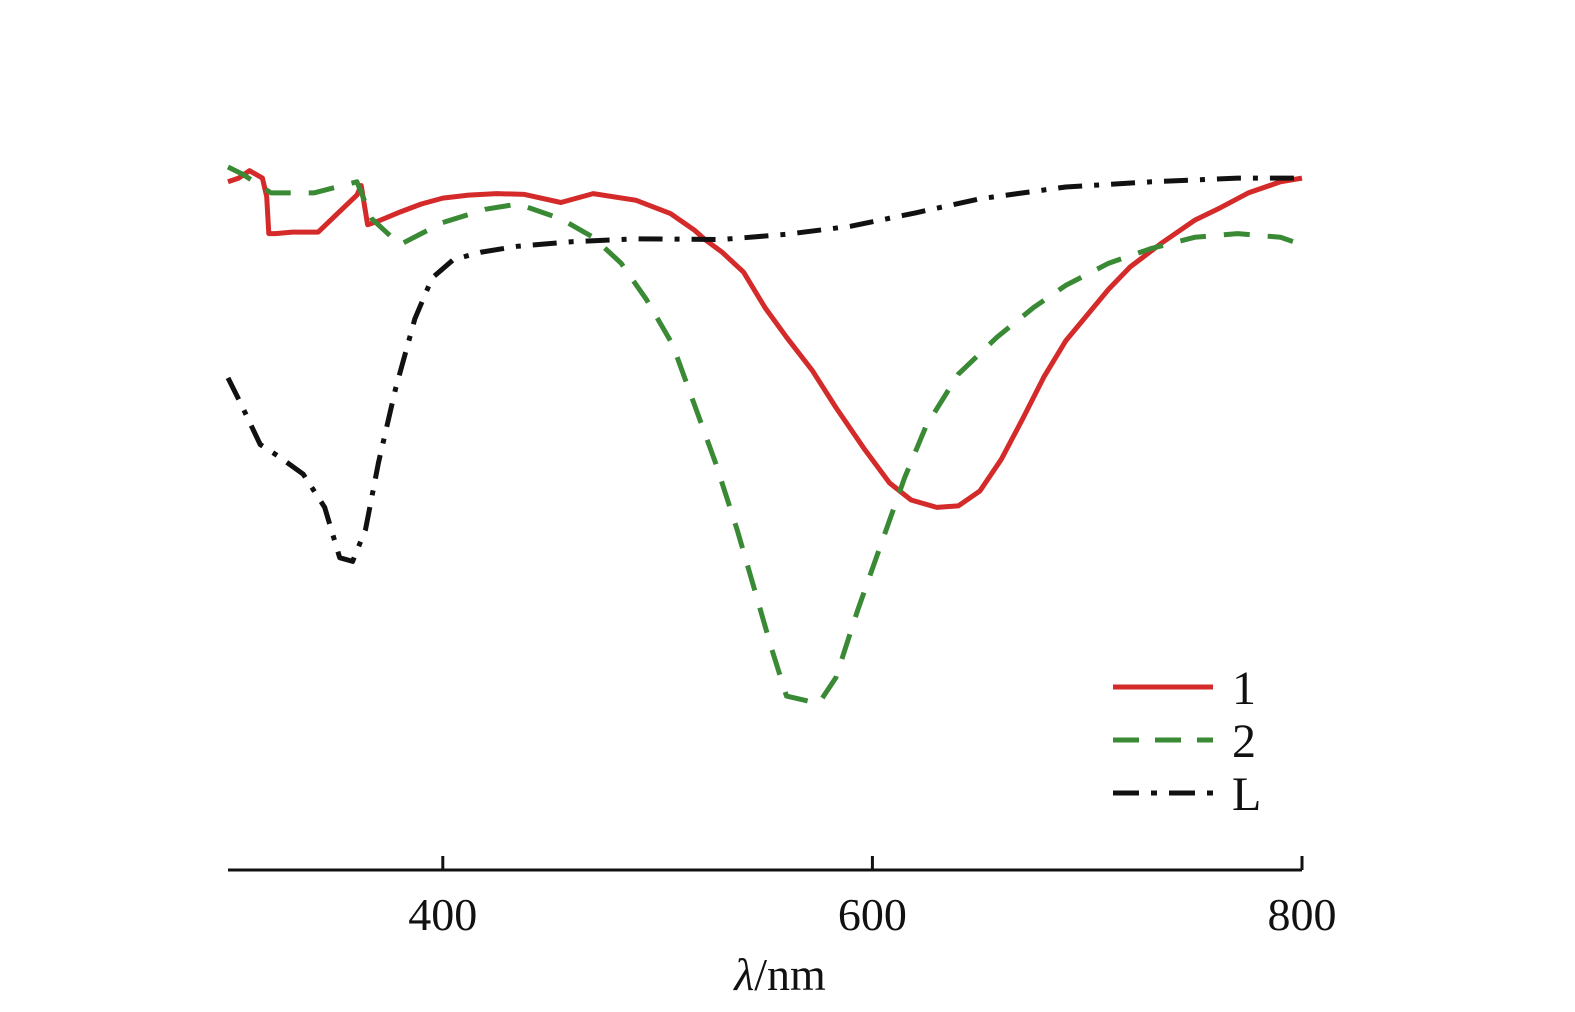 This screenshot has width=1575, height=1012. Describe the element at coordinates (1302, 914) in the screenshot. I see `x-tick-label: 800` at that location.